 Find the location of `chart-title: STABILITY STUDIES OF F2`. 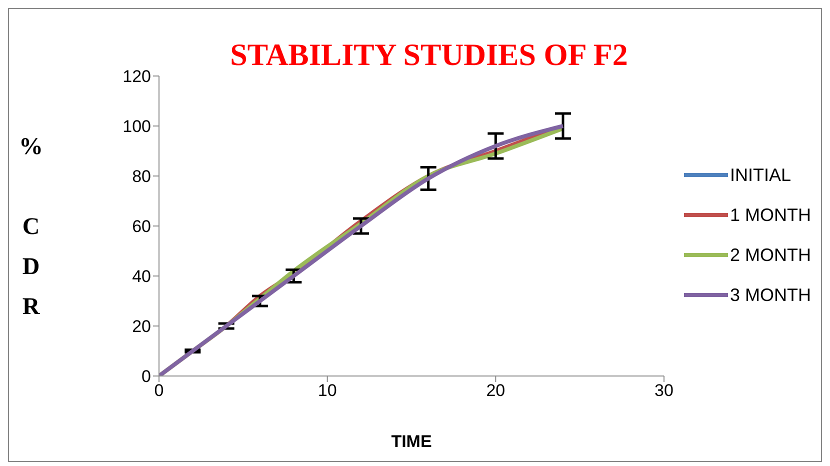

chart-title: STABILITY STUDIES OF F2 is located at coordinates (429, 55).